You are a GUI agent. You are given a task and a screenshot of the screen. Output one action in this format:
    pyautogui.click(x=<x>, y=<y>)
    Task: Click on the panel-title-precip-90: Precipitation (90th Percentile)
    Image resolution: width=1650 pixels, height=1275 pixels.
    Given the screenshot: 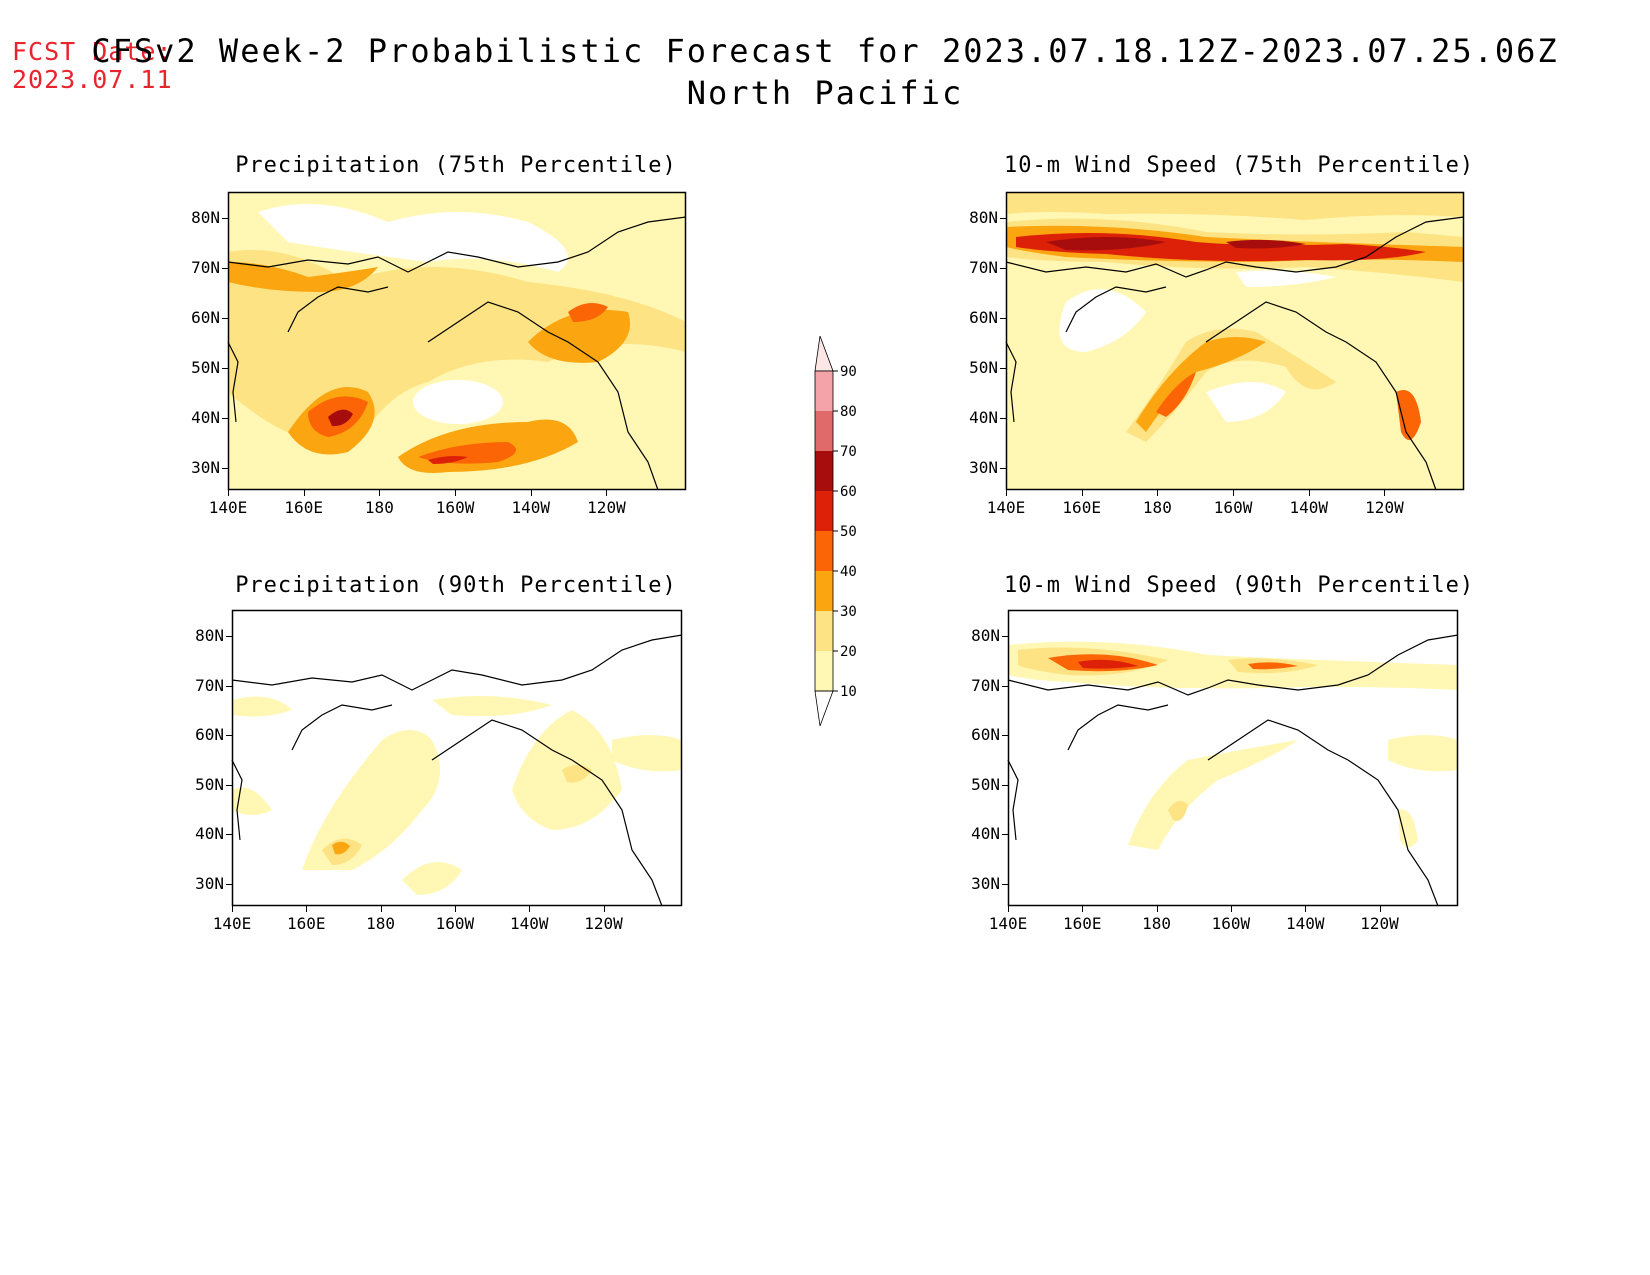 What is the action you would take?
    pyautogui.click(x=456, y=585)
    